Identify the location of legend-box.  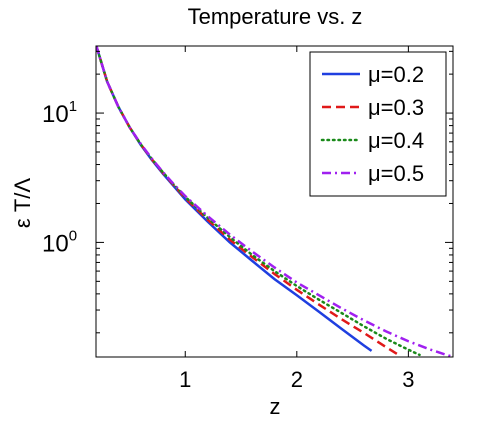
(378, 124).